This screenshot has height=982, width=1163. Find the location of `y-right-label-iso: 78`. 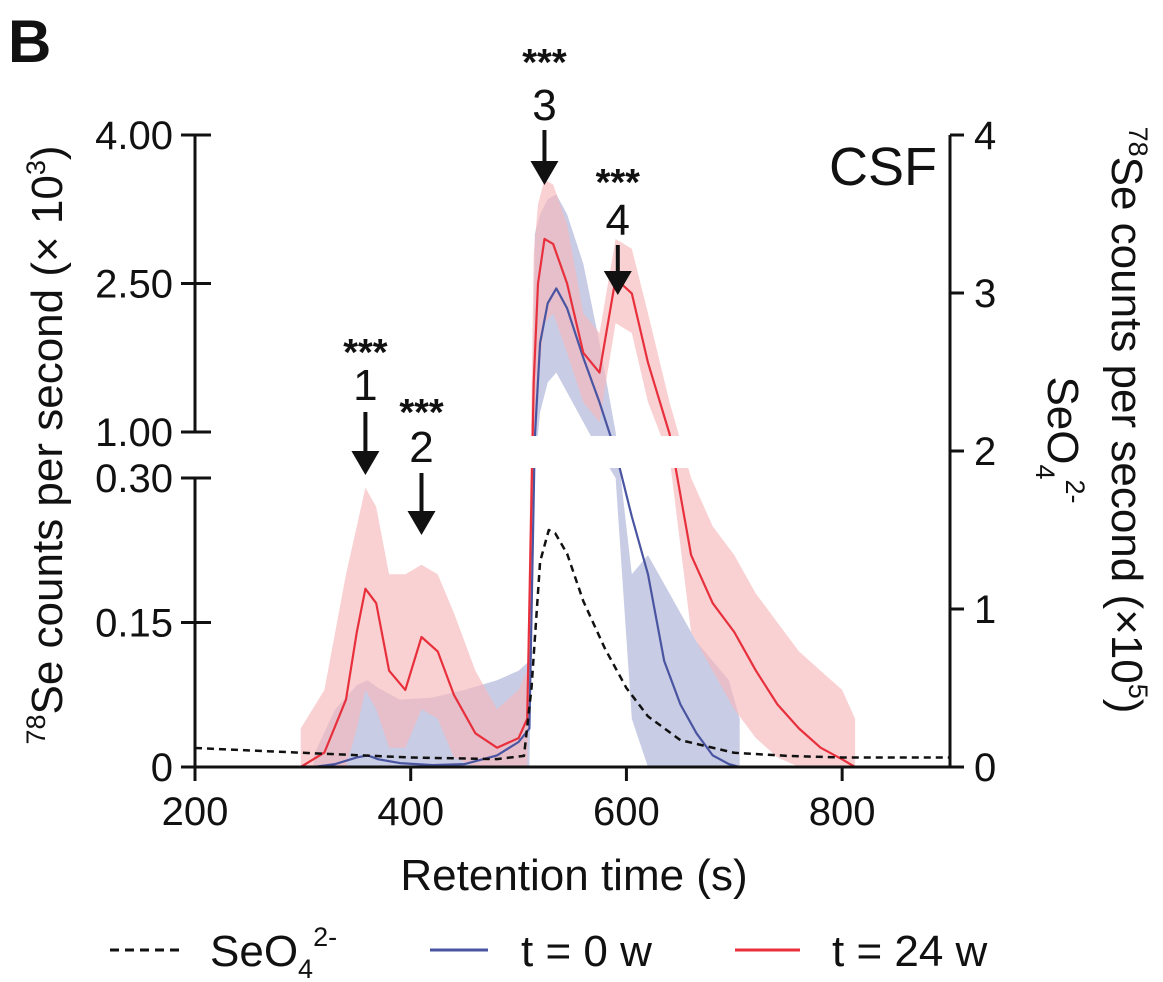

y-right-label-iso: 78 is located at coordinates (1138, 142).